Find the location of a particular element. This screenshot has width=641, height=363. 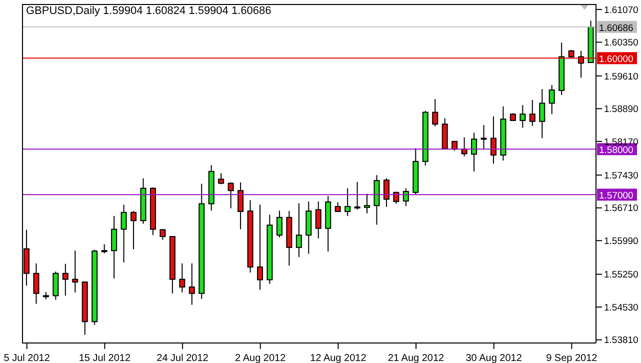

ref-line-label: 1.58000 is located at coordinates (616, 150).